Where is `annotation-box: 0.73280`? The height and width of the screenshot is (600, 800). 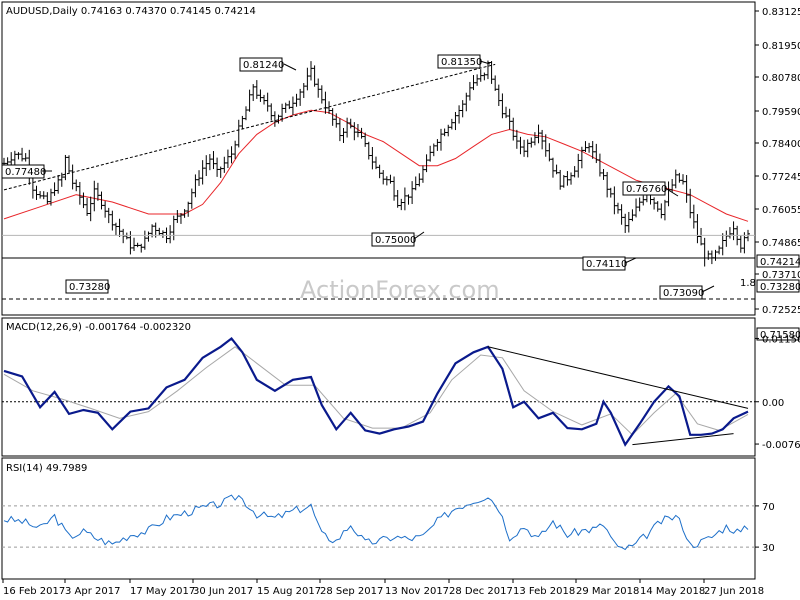
annotation-box: 0.73280 is located at coordinates (87, 286).